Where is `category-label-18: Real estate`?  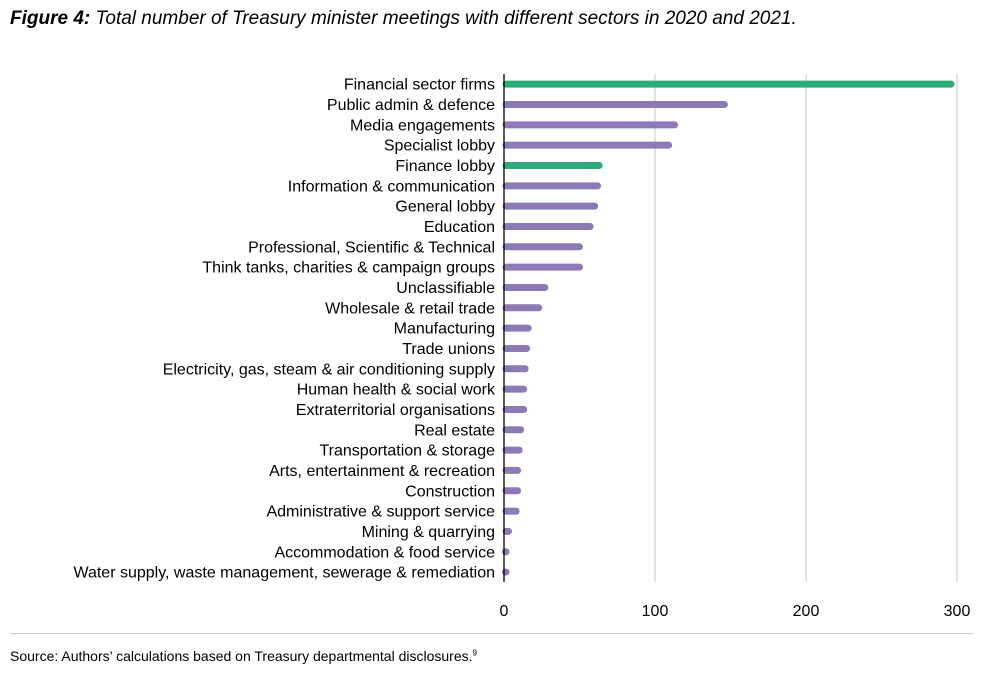
category-label-18: Real estate is located at coordinates (454, 430).